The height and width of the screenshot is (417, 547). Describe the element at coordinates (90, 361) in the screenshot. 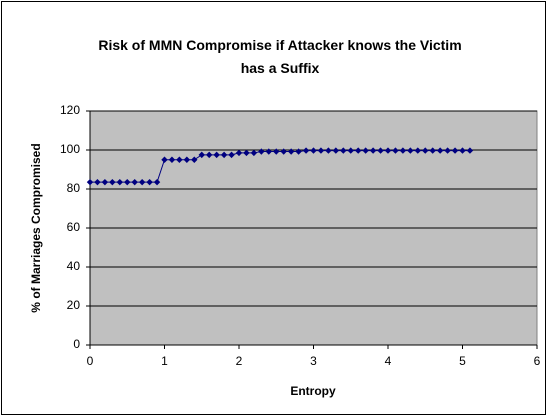

I see `x-tick-label: 0` at that location.